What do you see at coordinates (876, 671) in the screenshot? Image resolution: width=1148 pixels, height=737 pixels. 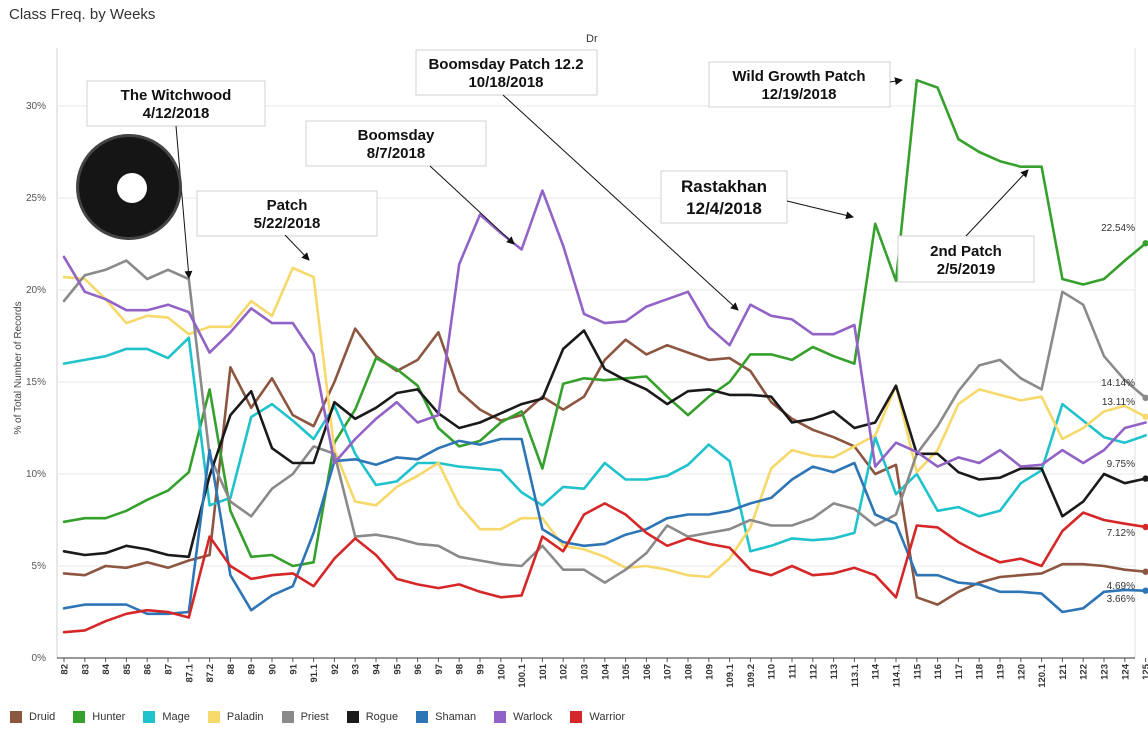 I see `x-tick-label: 114` at bounding box center [876, 671].